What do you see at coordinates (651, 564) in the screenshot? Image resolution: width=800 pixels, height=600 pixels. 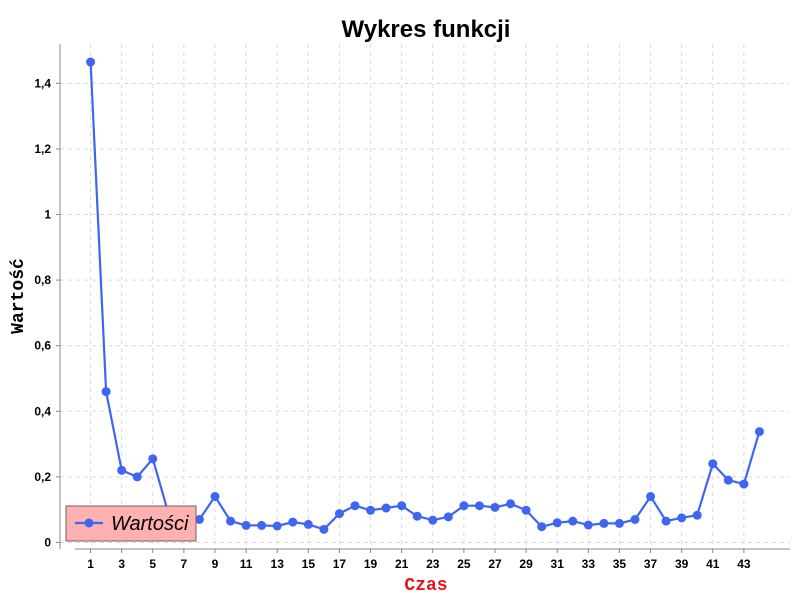 I see `x-tick-label: 37` at bounding box center [651, 564].